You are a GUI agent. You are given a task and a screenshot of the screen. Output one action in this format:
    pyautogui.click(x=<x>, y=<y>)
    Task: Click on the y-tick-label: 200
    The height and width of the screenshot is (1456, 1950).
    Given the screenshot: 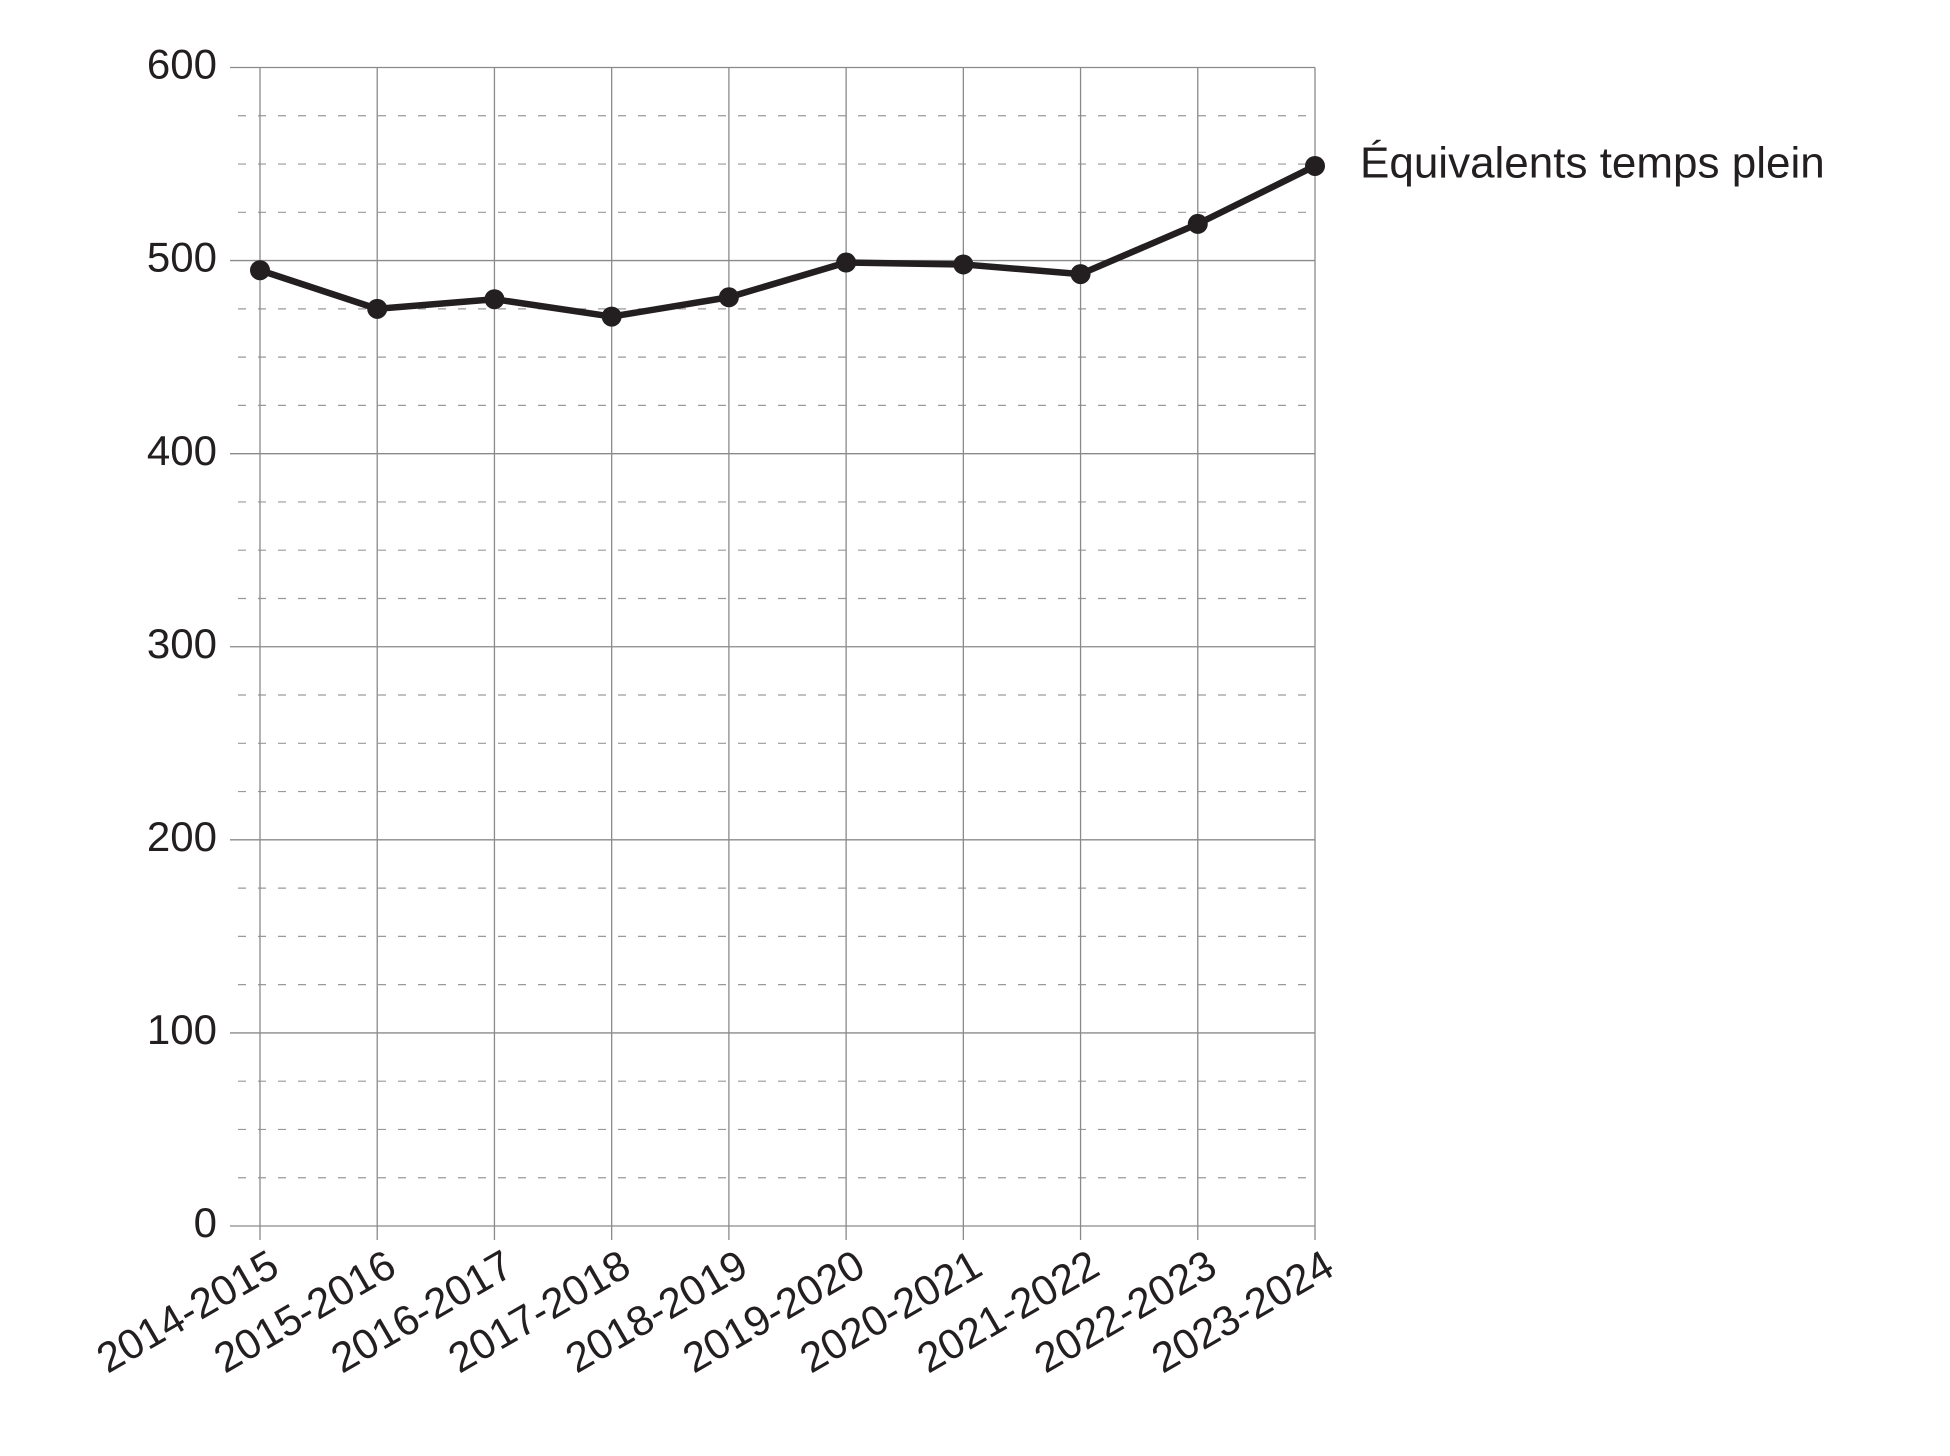 What is the action you would take?
    pyautogui.click(x=182, y=836)
    